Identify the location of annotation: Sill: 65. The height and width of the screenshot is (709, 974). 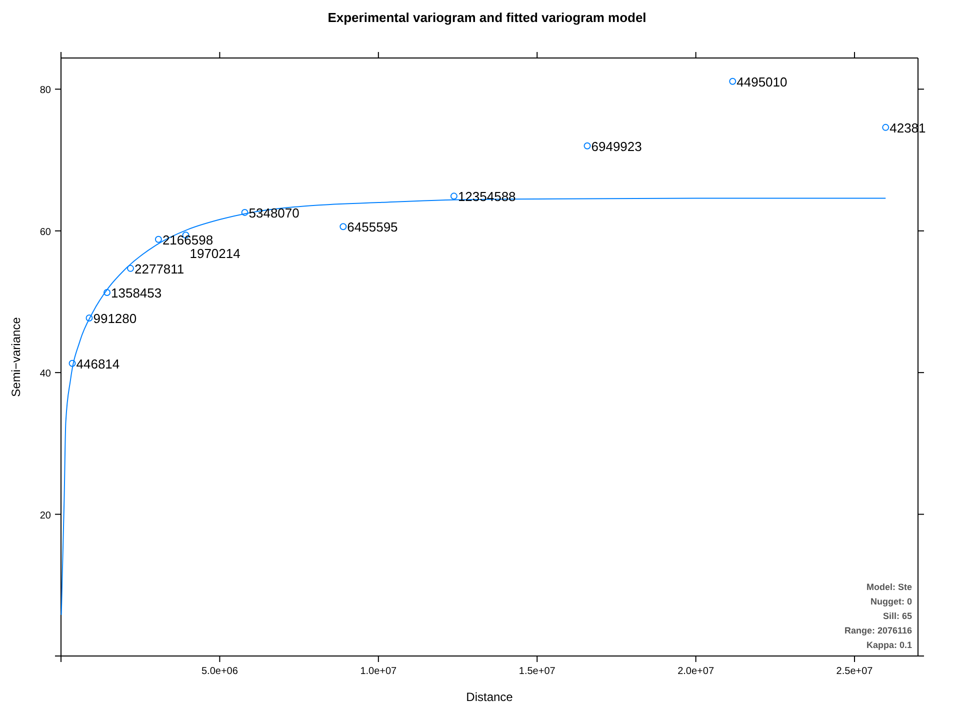
(897, 616).